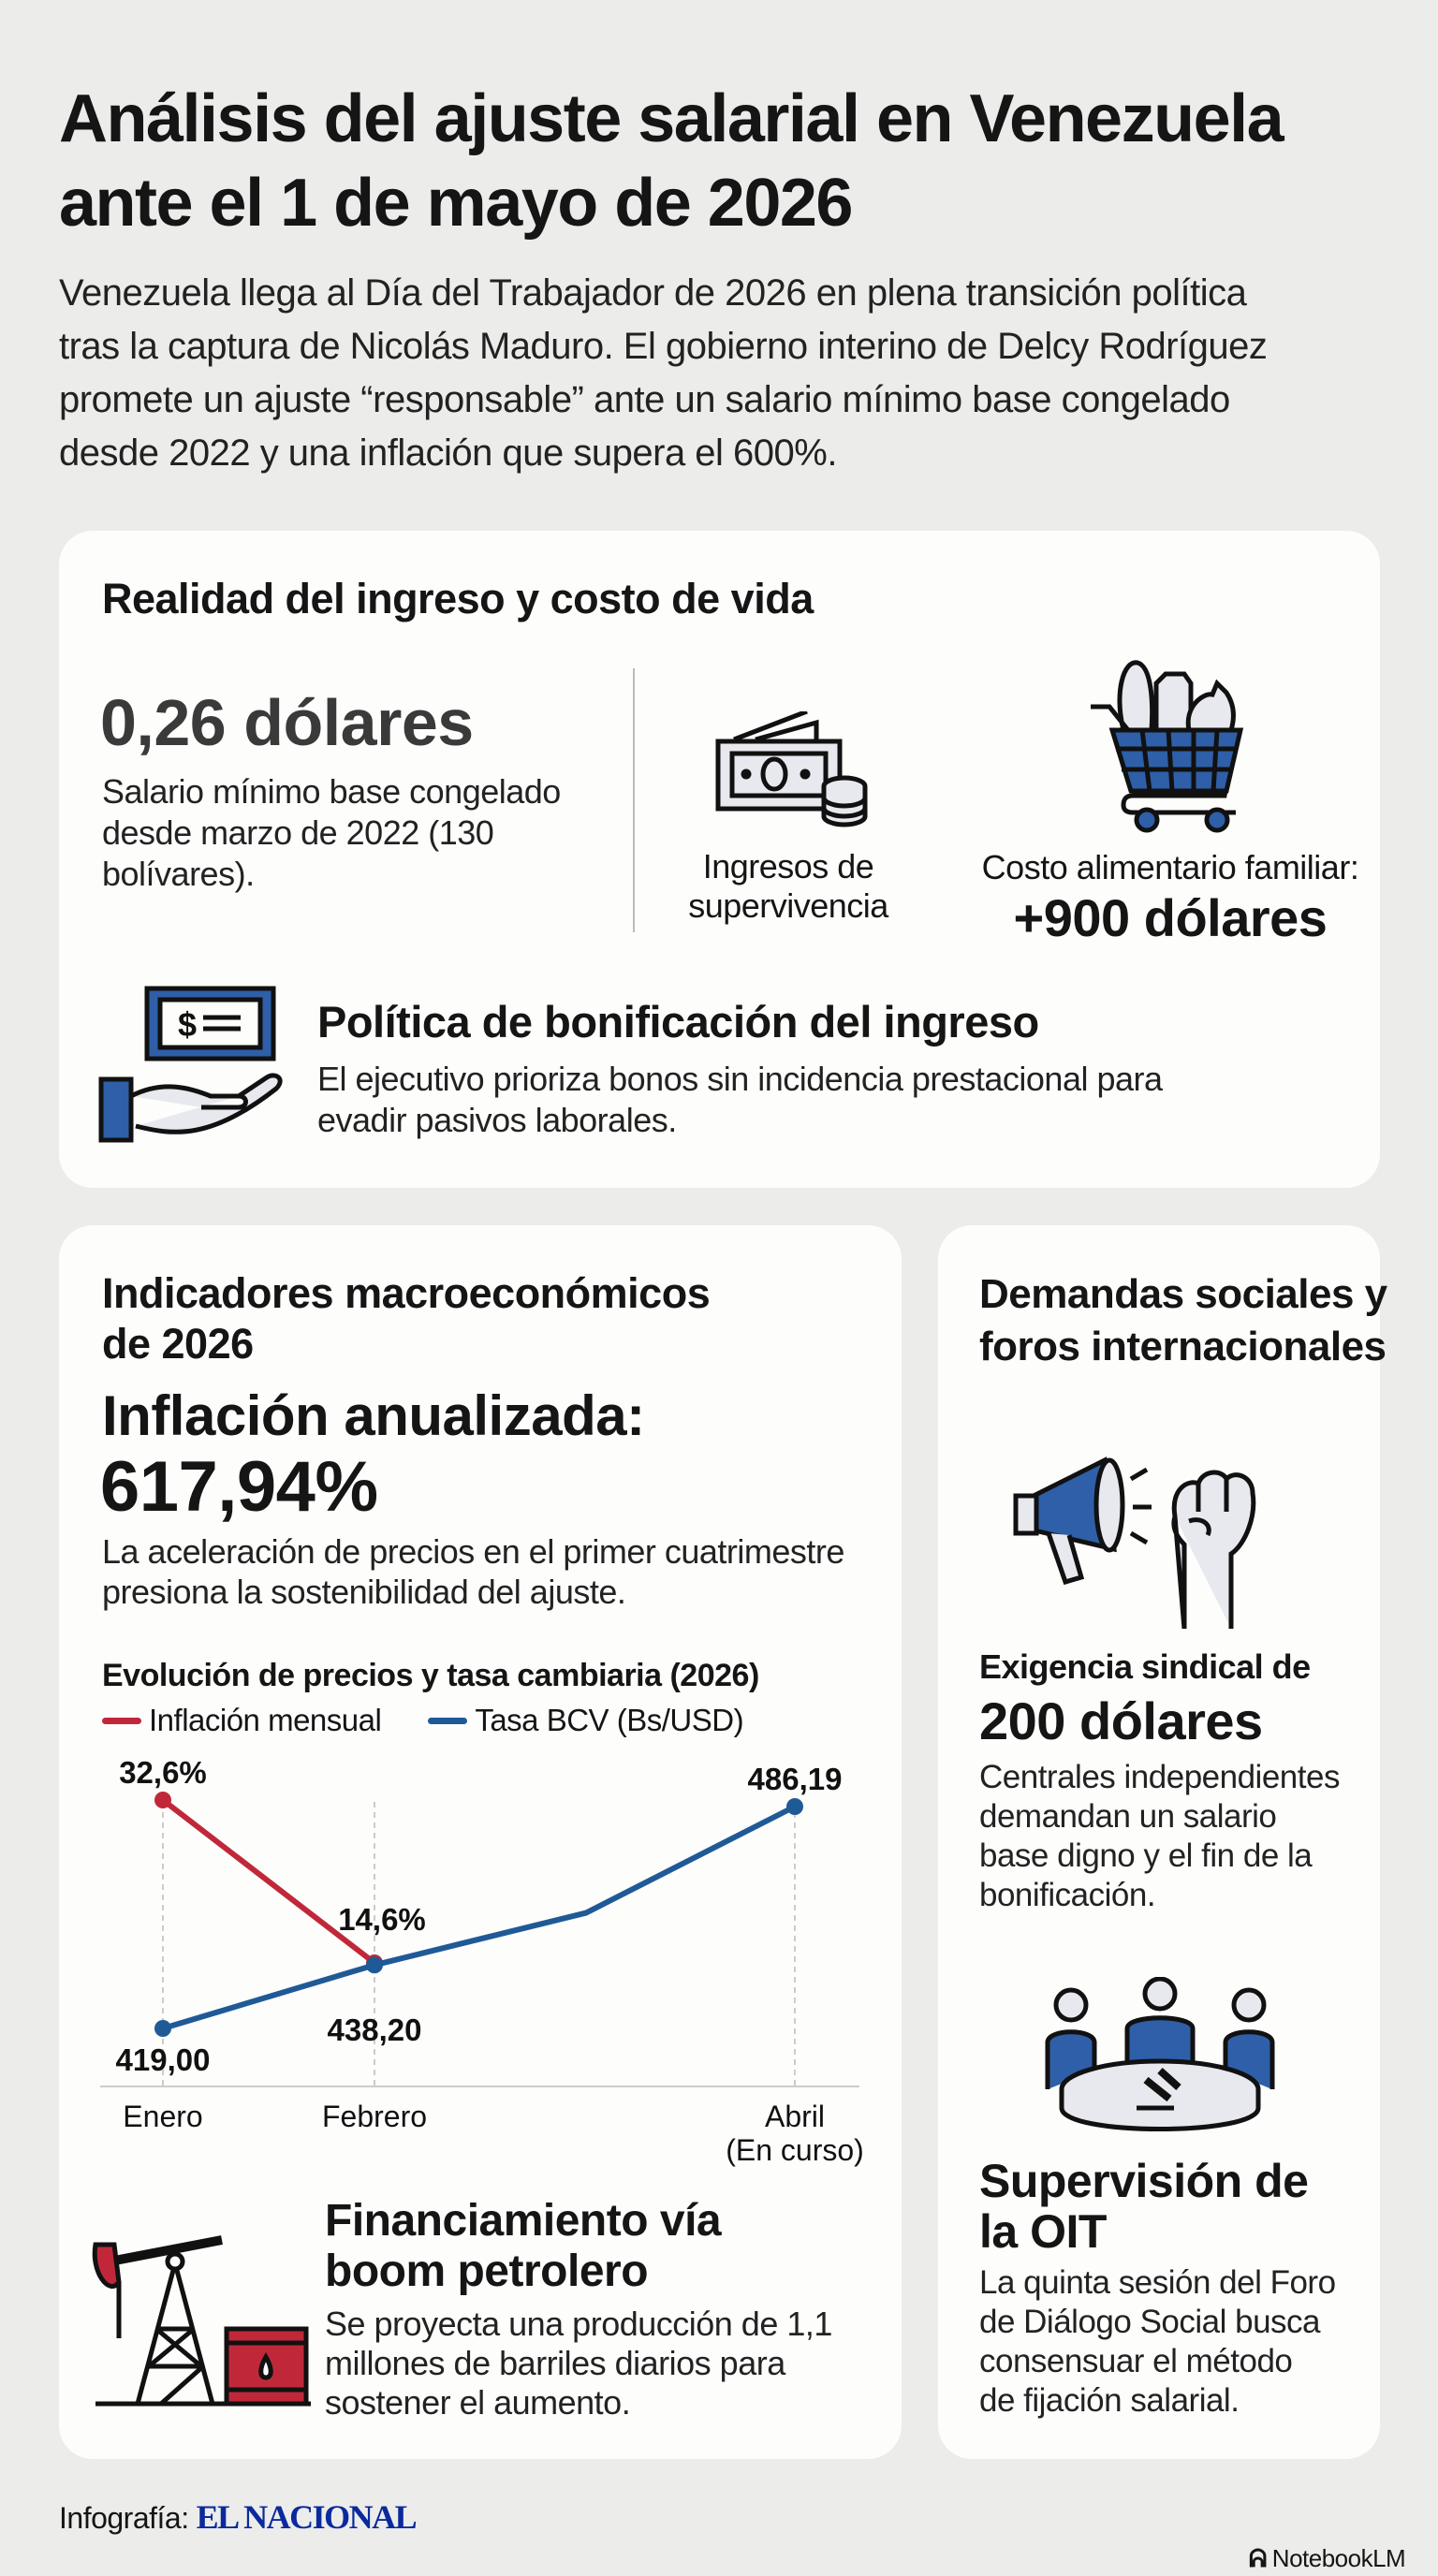 Image resolution: width=1438 pixels, height=2576 pixels. Describe the element at coordinates (1146, 1855) in the screenshot. I see `desc-line: base digno y el fin de la` at that location.